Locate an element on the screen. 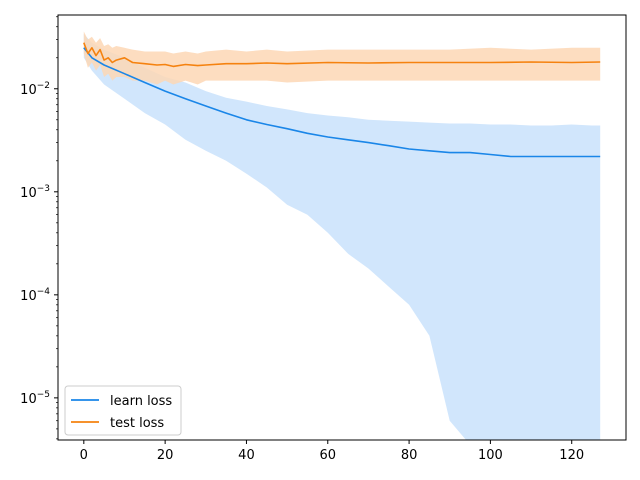 This screenshot has height=480, width=640. x-tick-label: 40 is located at coordinates (246, 455).